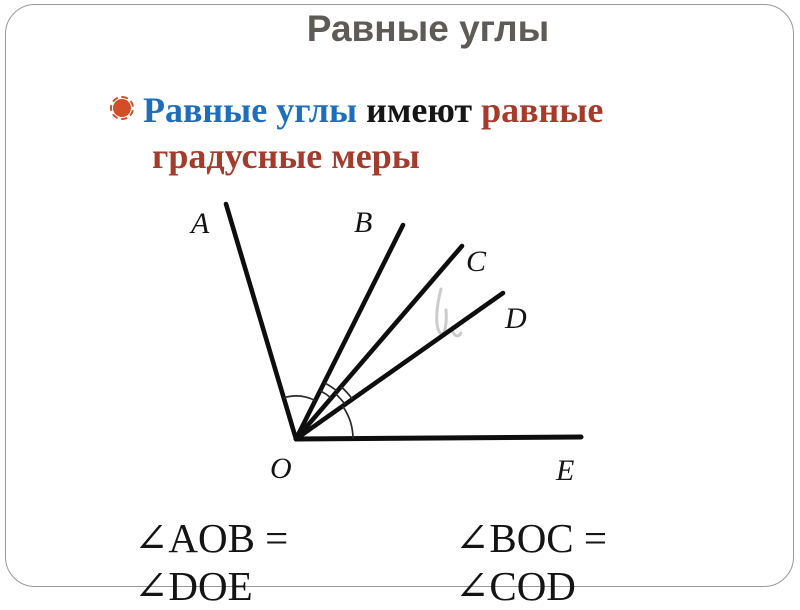  What do you see at coordinates (199, 223) in the screenshot?
I see `label-a: A` at bounding box center [199, 223].